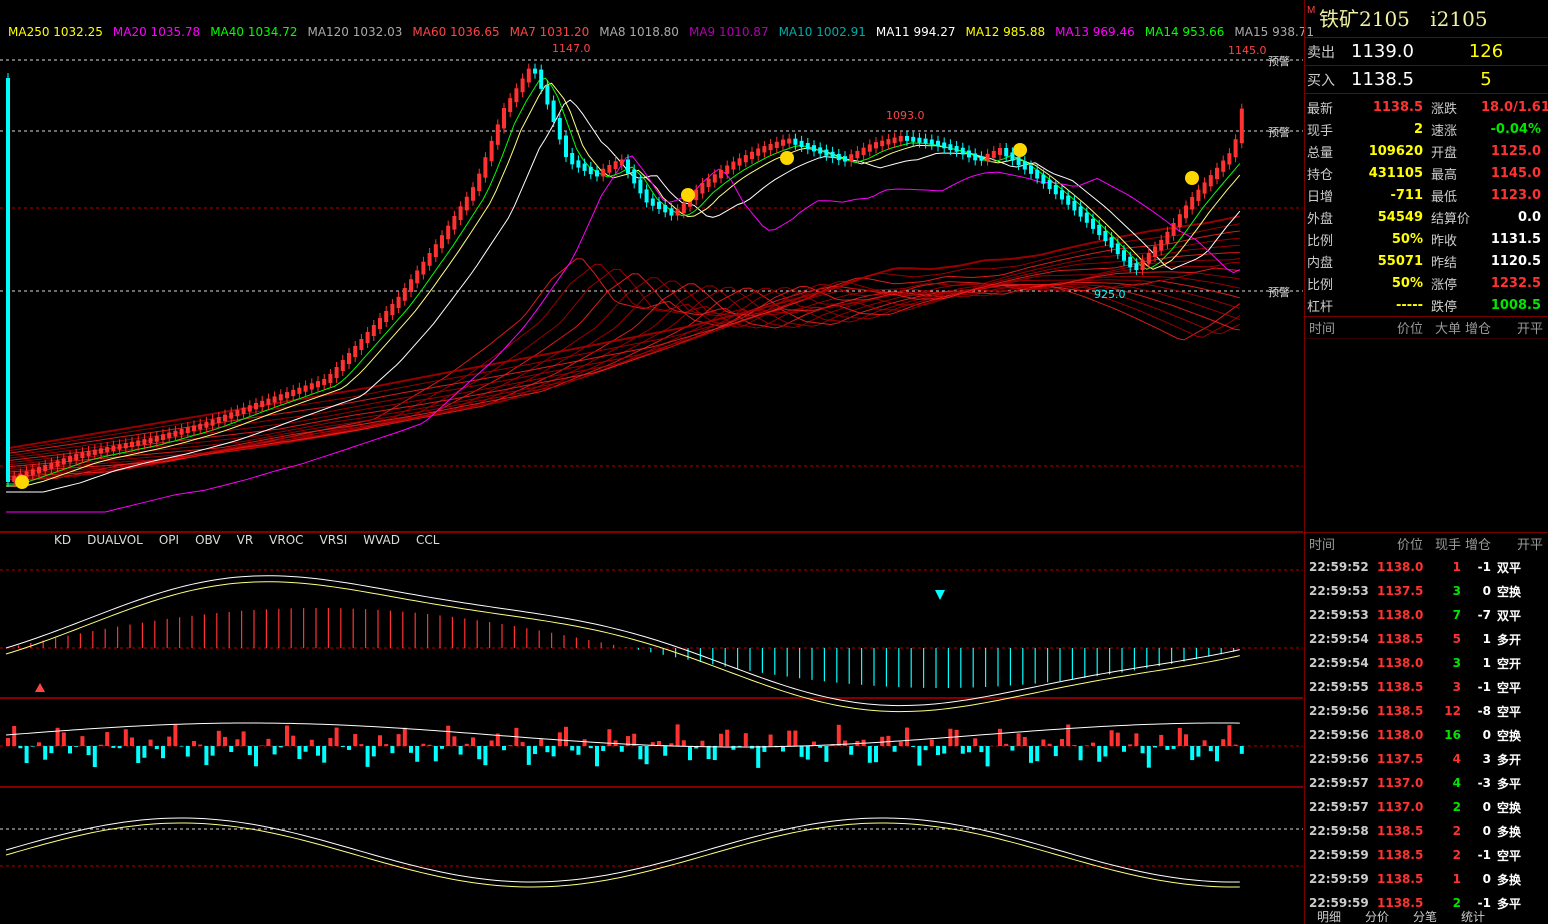  I want to click on tick-row: 22:59:59 1138.5 2 -1 空平, so click(1426, 855).